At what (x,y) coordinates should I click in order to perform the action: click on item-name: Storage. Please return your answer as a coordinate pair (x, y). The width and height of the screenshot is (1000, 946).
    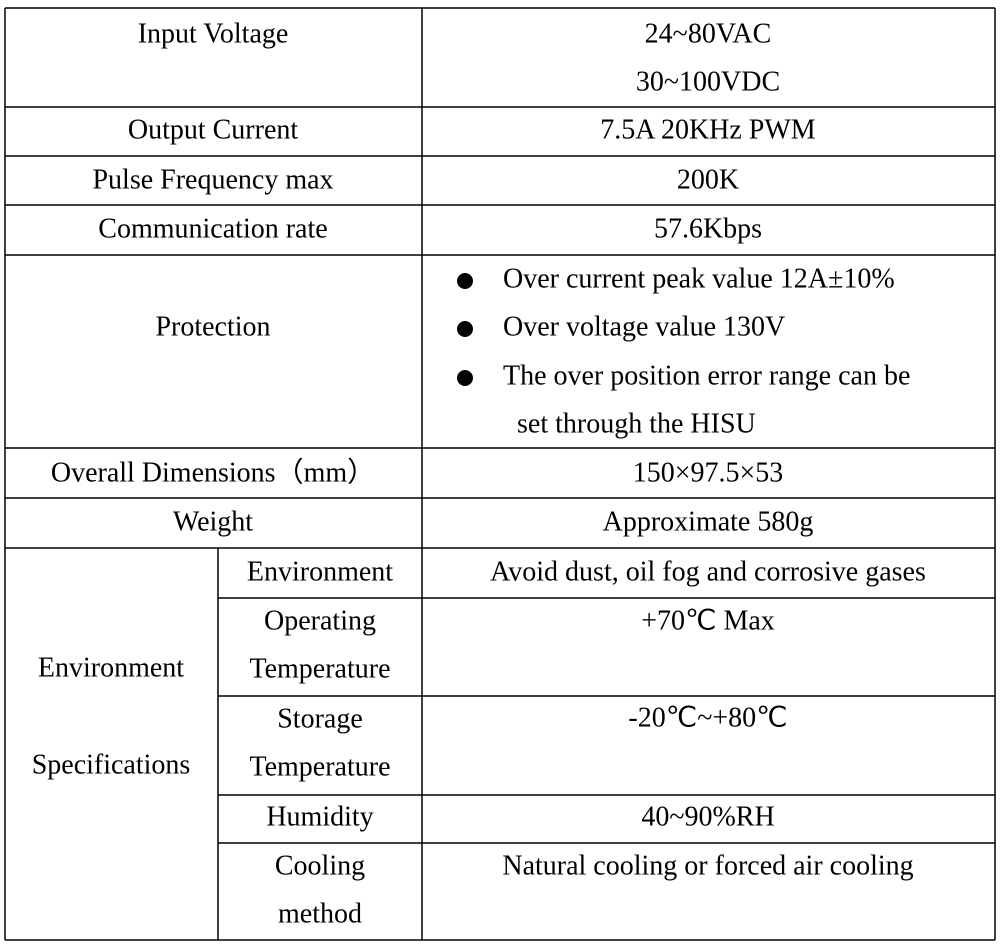
    Looking at the image, I should click on (320, 718).